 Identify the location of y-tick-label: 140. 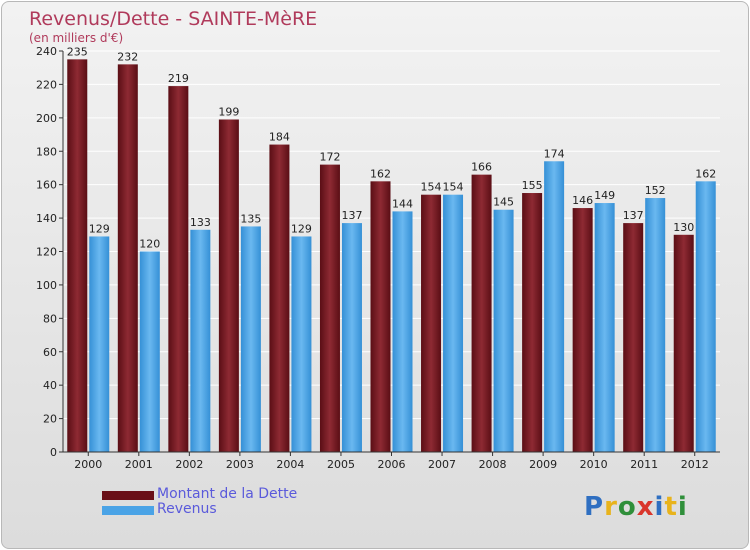
(46, 218).